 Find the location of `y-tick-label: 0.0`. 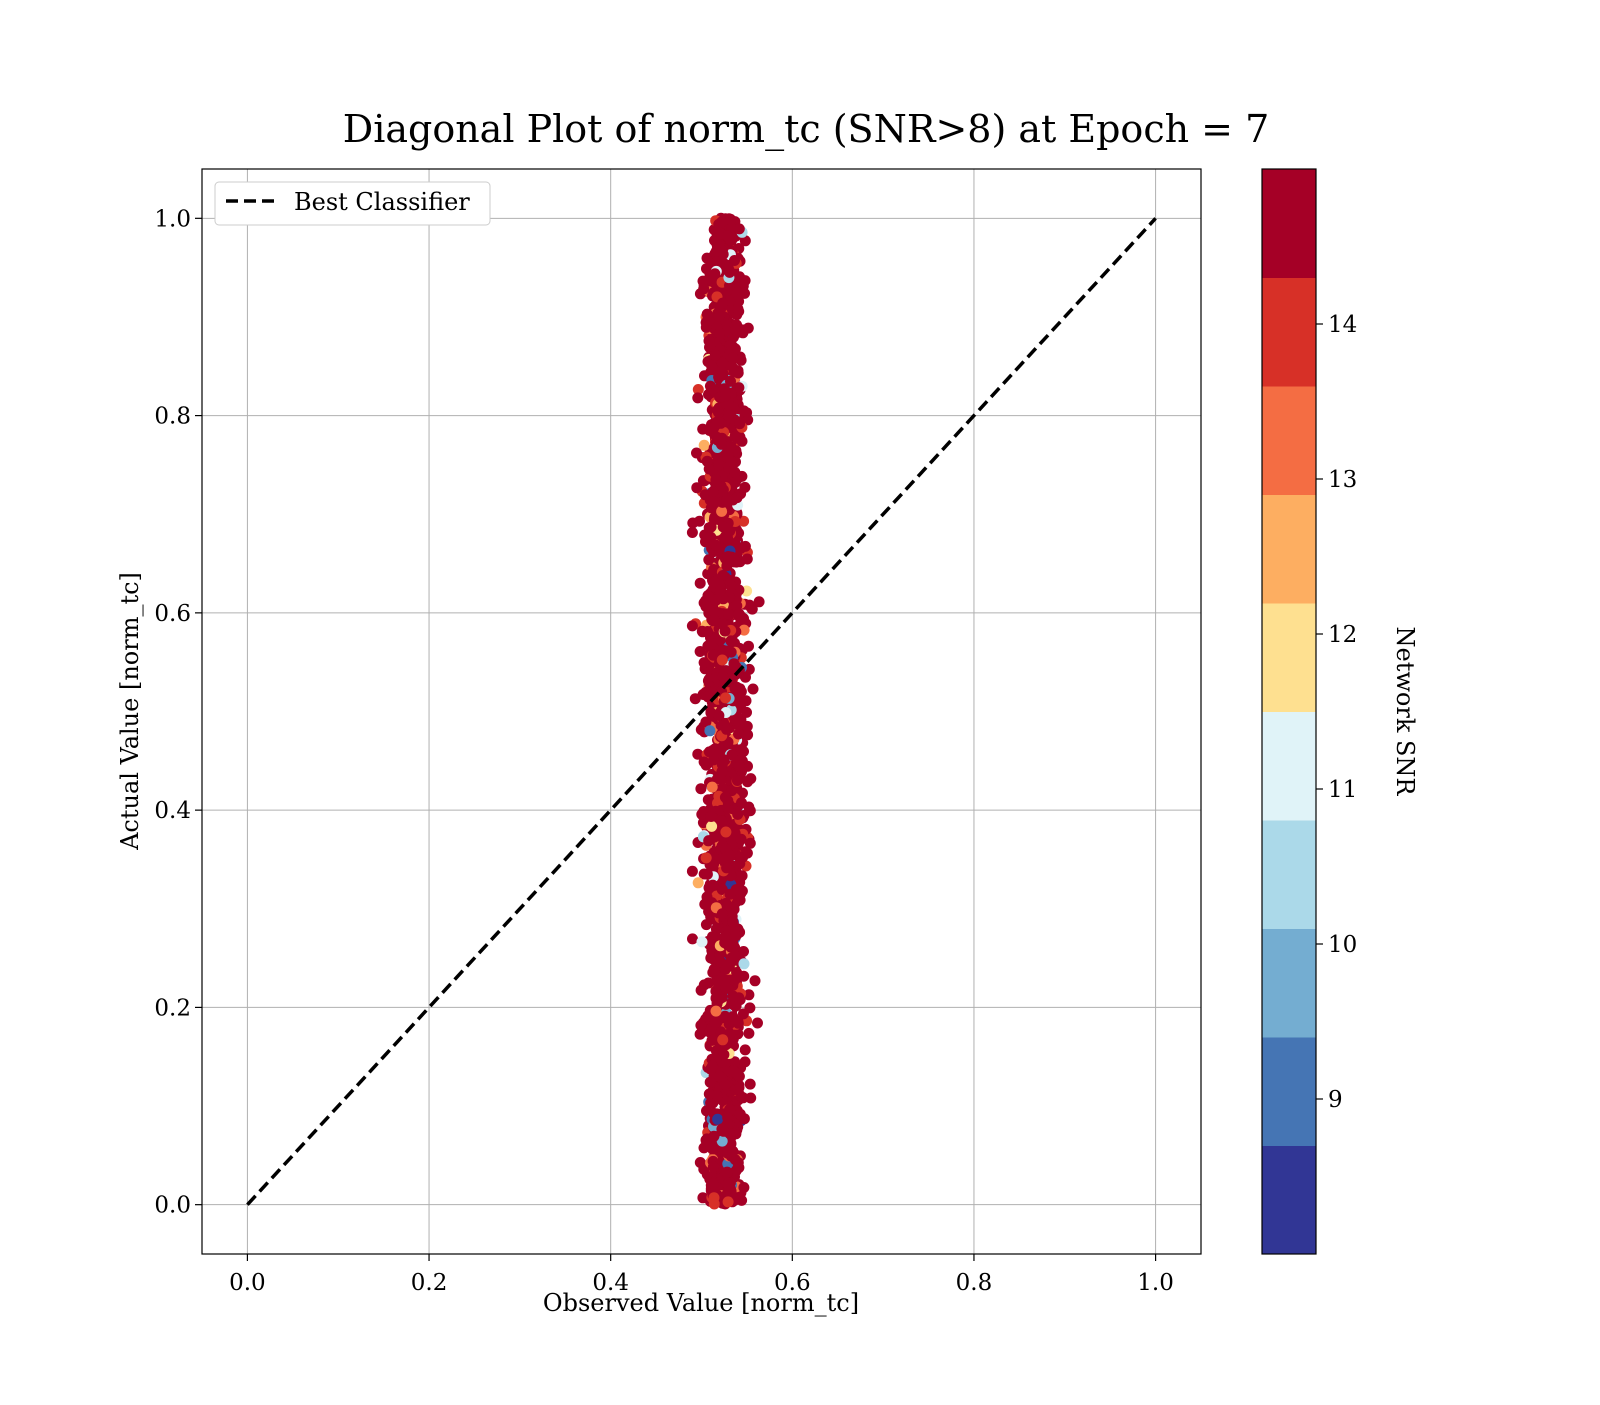

y-tick-label: 0.0 is located at coordinates (172, 1206).